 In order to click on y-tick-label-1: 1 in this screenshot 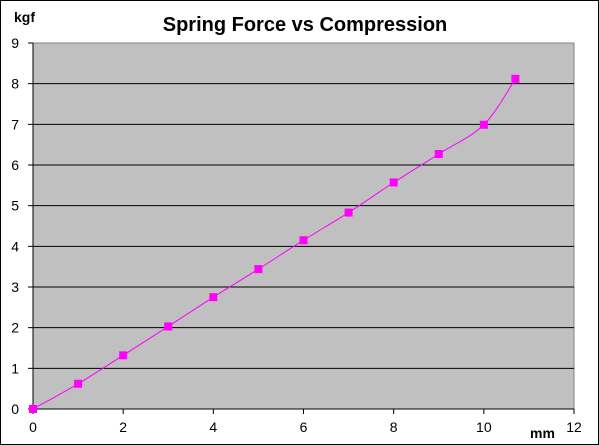, I will do `click(15, 368)`.